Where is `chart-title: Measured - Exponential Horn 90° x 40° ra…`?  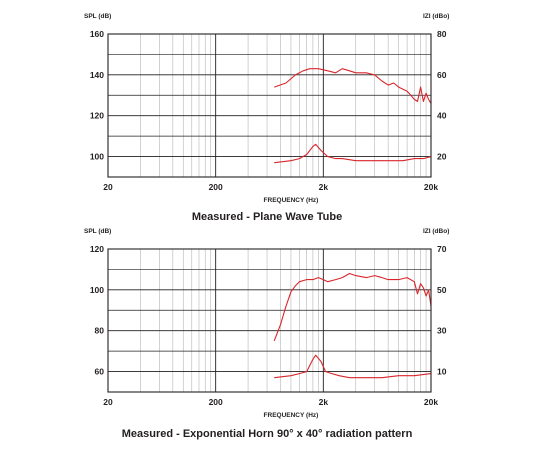 chart-title: Measured - Exponential Horn 90° x 40° ra… is located at coordinates (267, 434).